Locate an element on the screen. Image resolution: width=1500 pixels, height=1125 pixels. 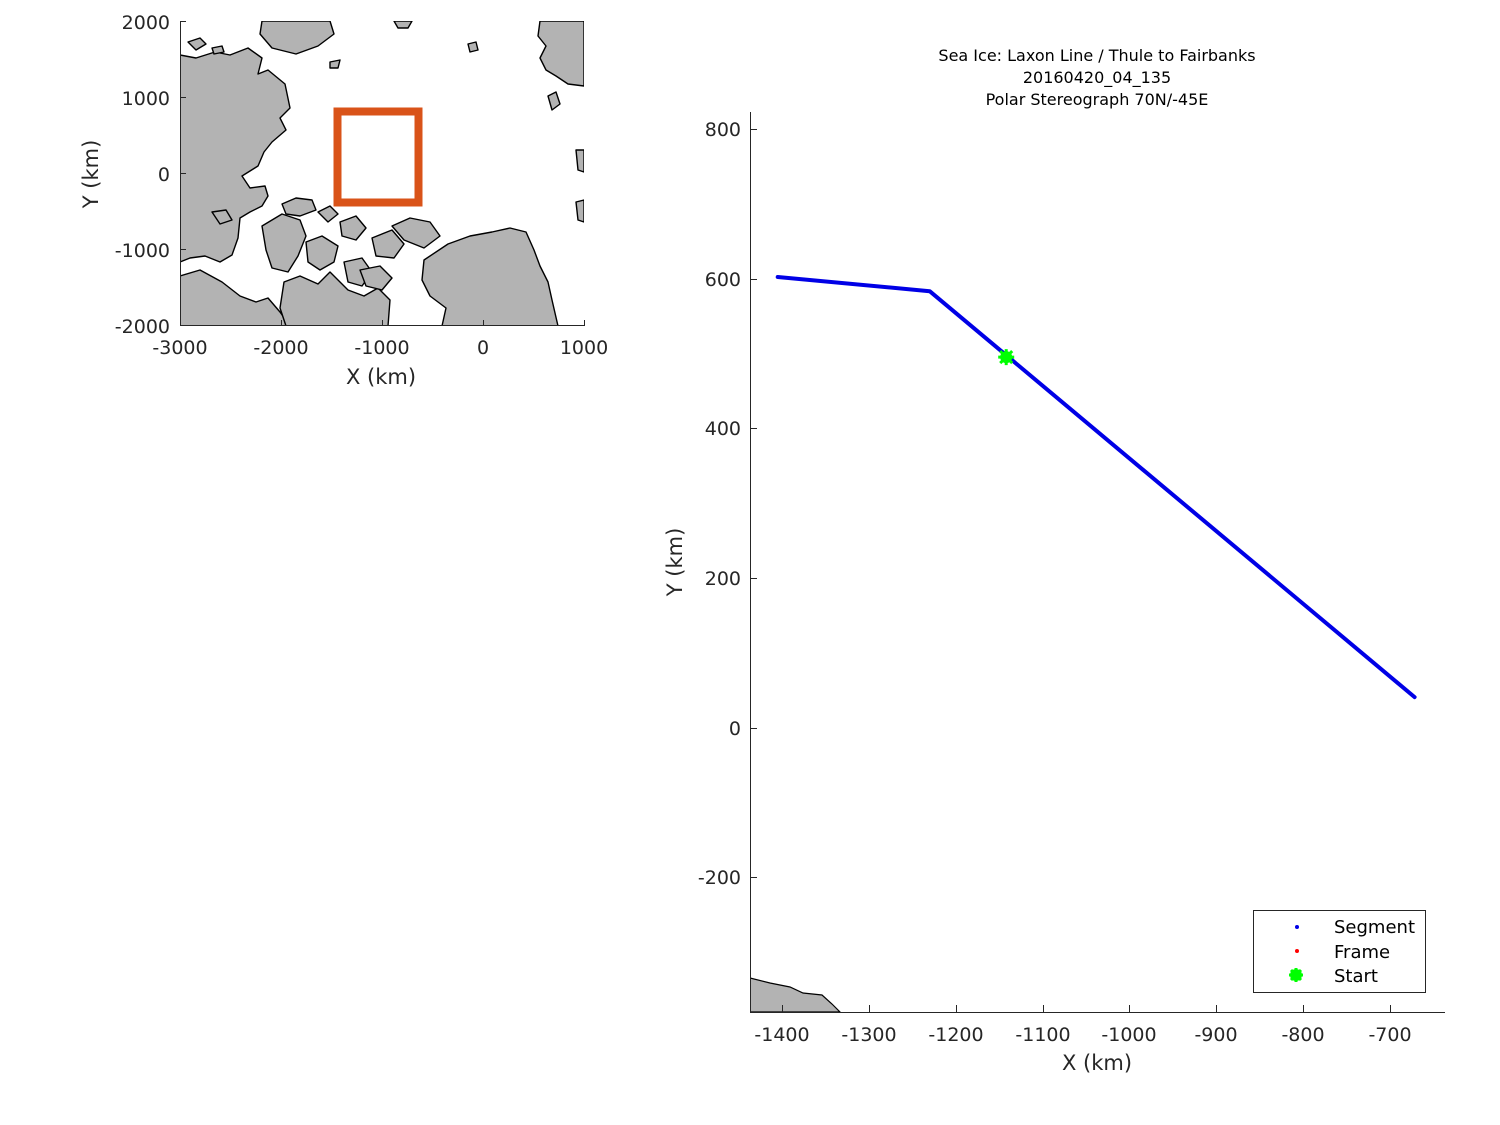
land-east-islands is located at coordinates (579, 186).